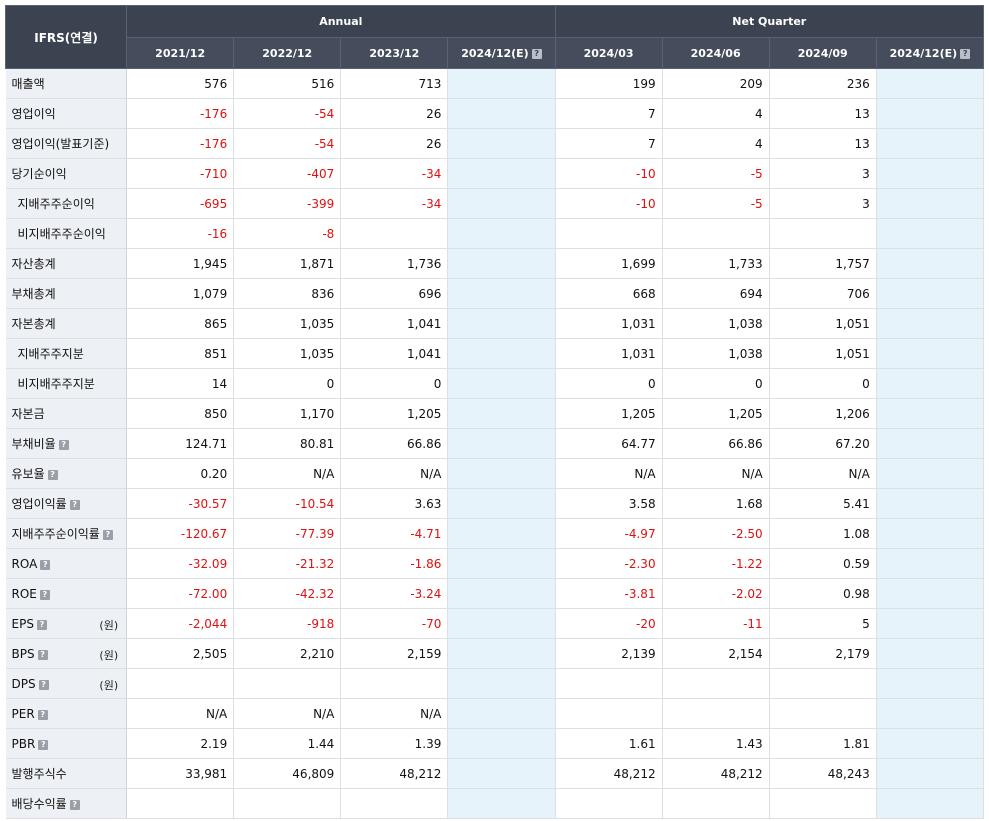 The image size is (989, 821). What do you see at coordinates (715, 53) in the screenshot?
I see `column-header: 2024/06` at bounding box center [715, 53].